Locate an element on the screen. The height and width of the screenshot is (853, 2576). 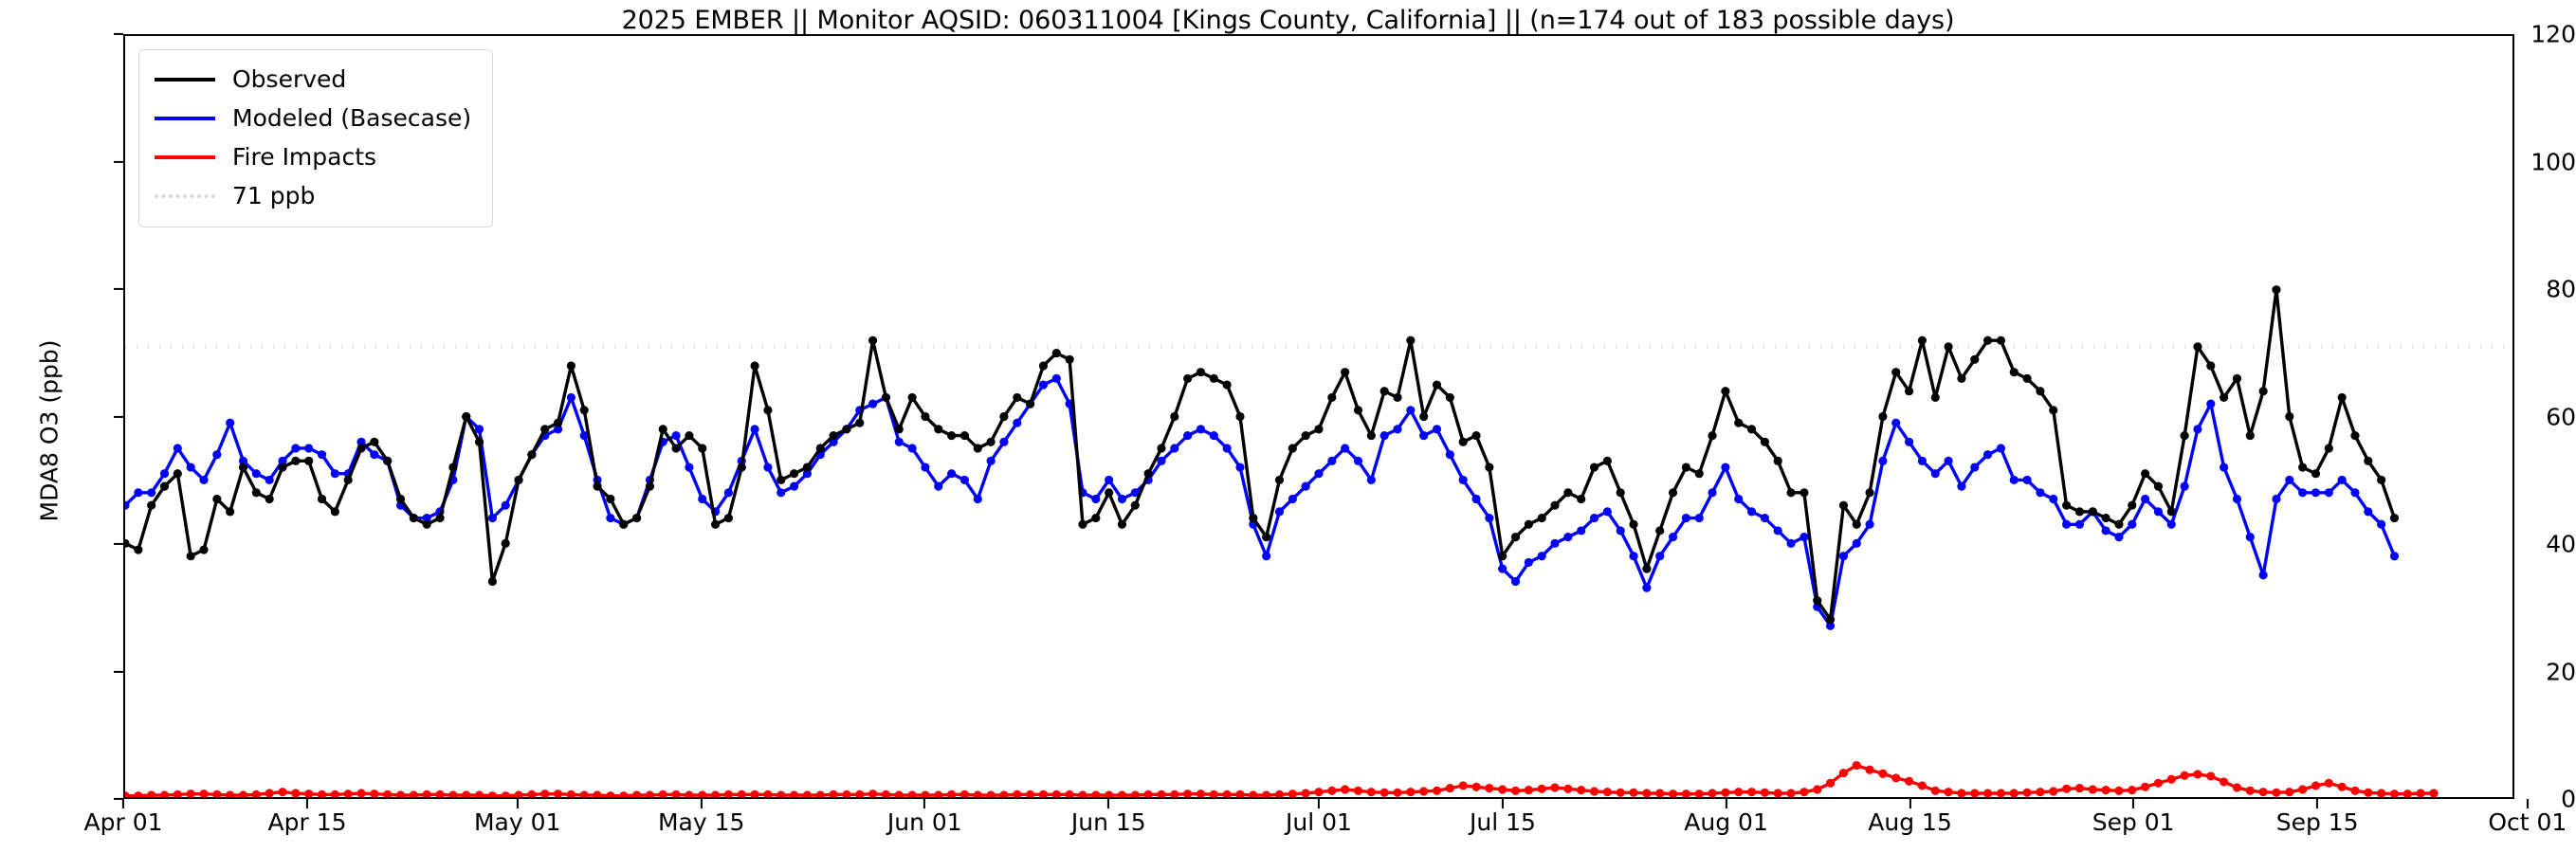
legend-swatch-fire-impacts is located at coordinates (185, 157).